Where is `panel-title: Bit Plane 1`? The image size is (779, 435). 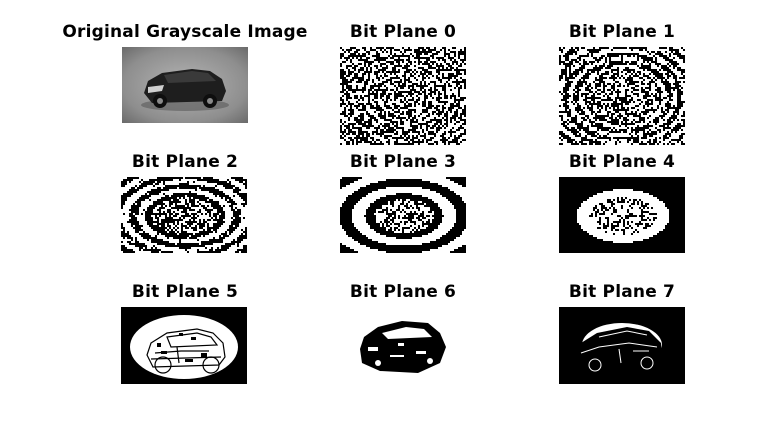 panel-title: Bit Plane 1 is located at coordinates (622, 32).